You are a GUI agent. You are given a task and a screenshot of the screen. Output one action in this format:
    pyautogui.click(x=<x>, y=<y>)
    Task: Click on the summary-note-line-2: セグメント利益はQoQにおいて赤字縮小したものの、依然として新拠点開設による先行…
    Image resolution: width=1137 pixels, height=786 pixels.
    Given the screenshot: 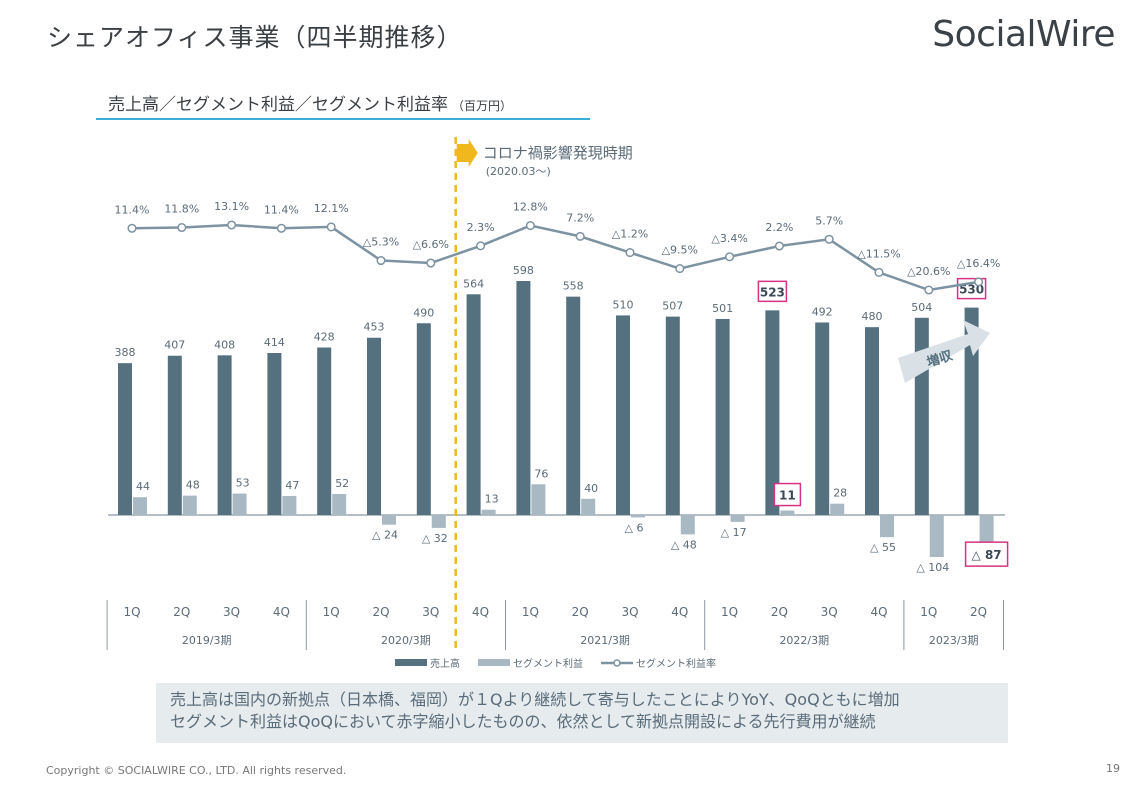 What is the action you would take?
    pyautogui.click(x=523, y=721)
    